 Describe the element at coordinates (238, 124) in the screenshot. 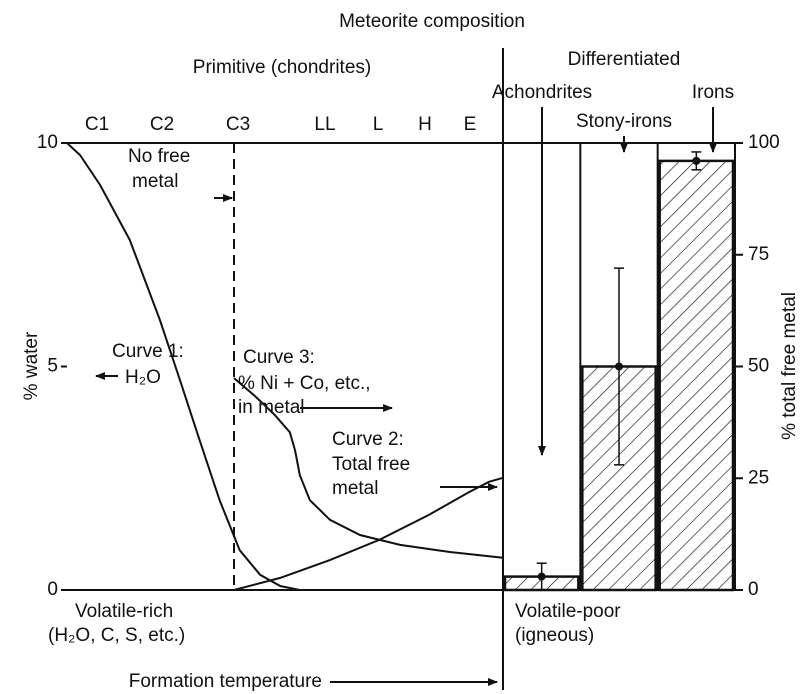

I see `class-label: C3` at that location.